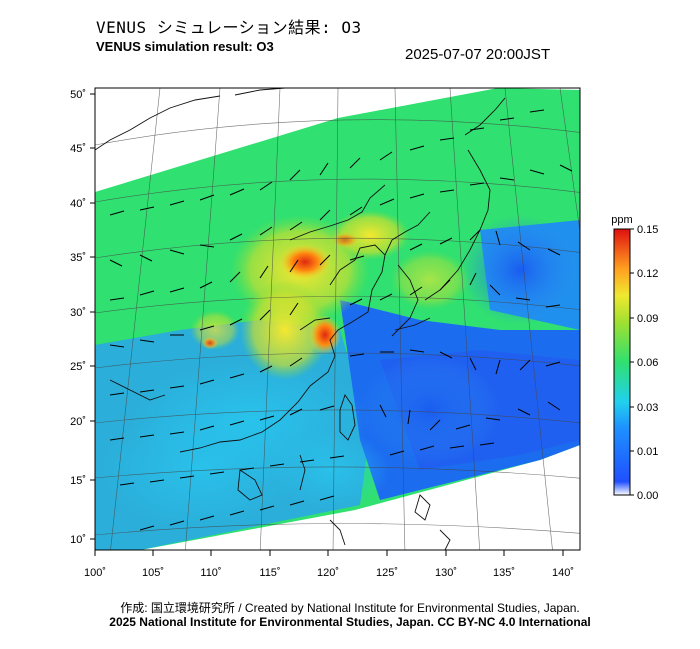 This screenshot has width=700, height=649. Describe the element at coordinates (504, 573) in the screenshot. I see `lon-tick-label: 135˚` at that location.